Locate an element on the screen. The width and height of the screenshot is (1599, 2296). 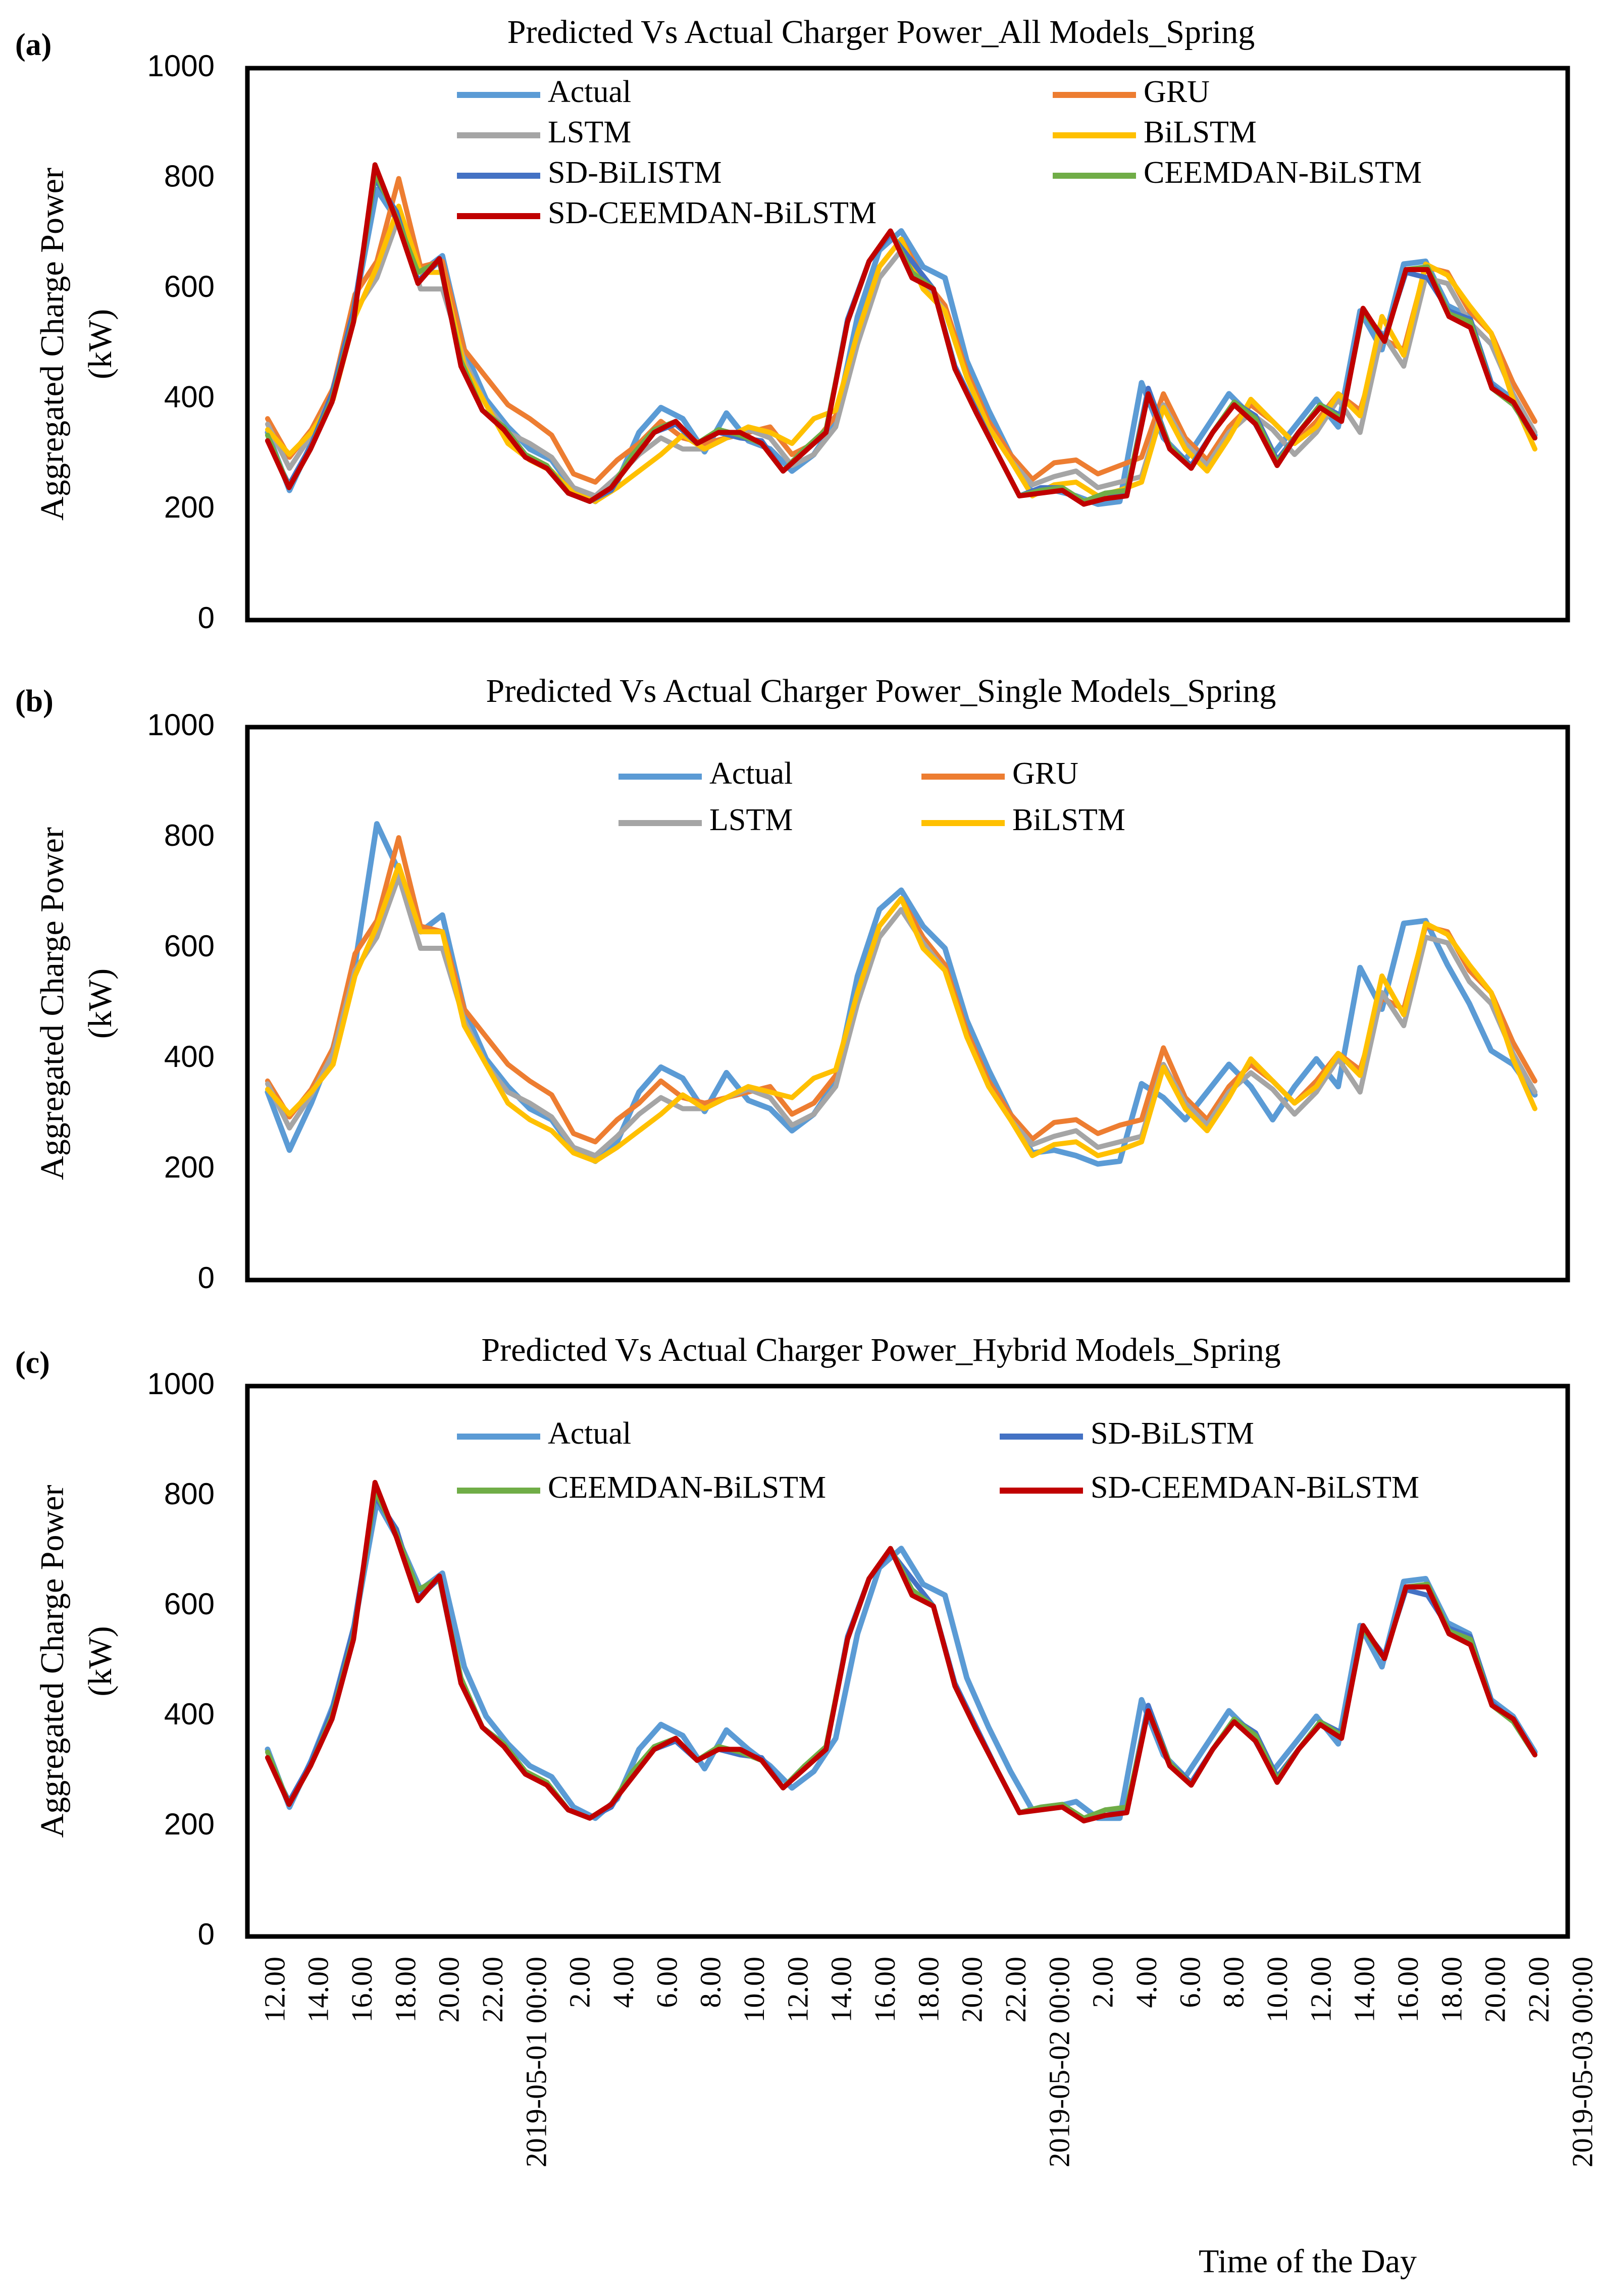
panel-b-legend-label: LSTM is located at coordinates (751, 820).